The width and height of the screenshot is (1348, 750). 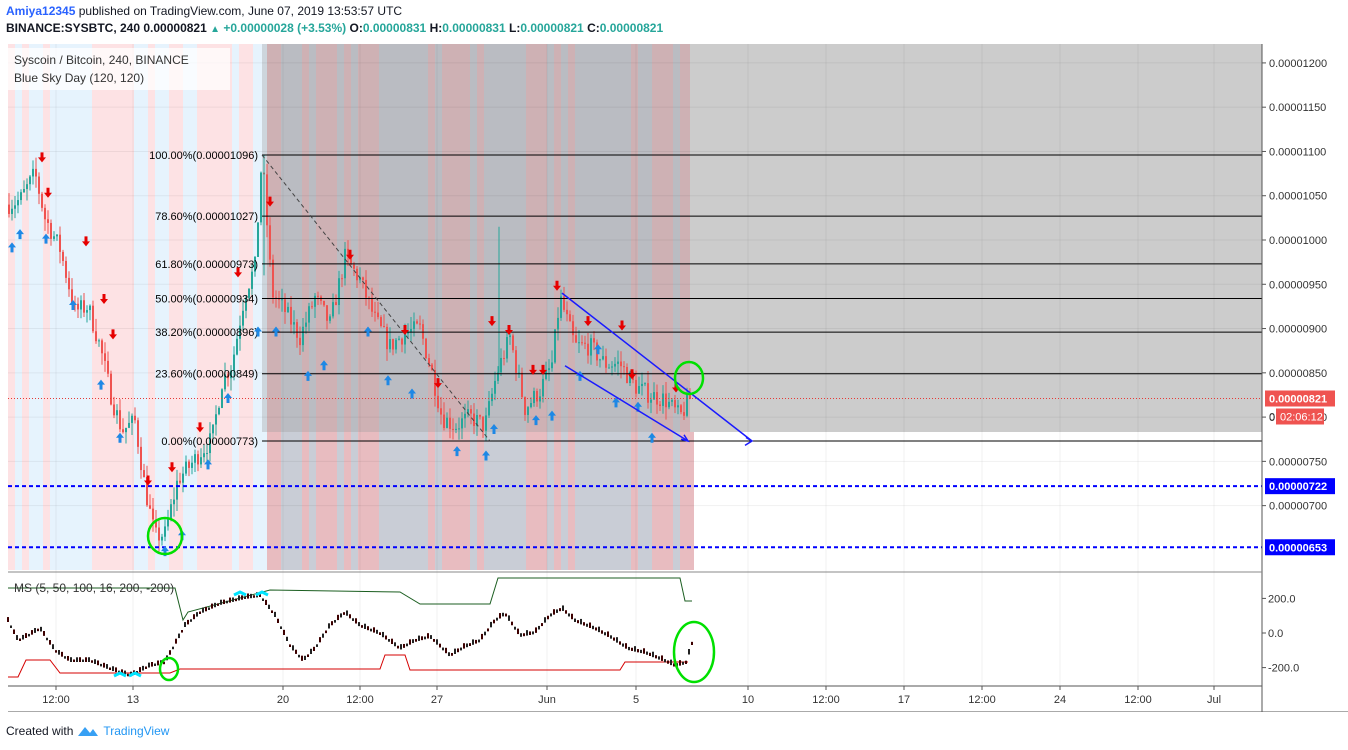 What do you see at coordinates (635, 630) in the screenshot?
I see `ms-pane` at bounding box center [635, 630].